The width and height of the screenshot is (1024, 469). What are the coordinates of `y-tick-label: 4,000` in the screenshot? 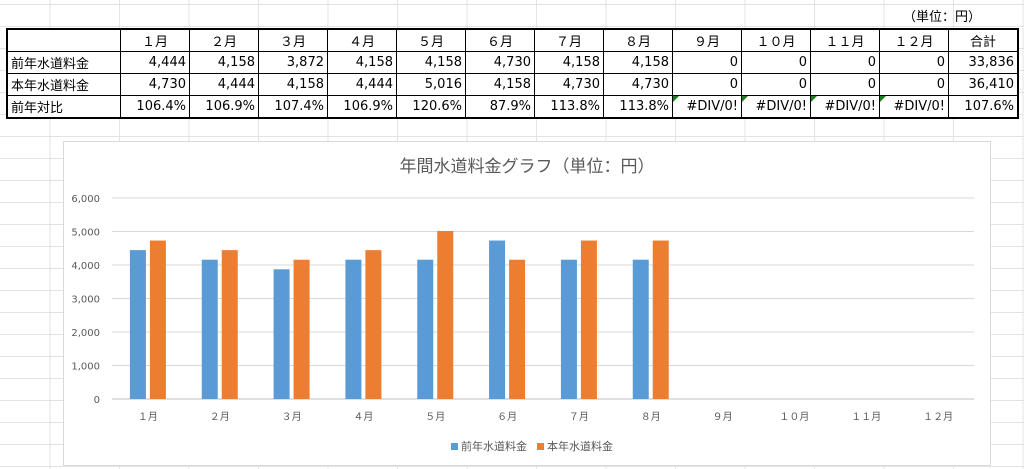 It's located at (85, 266).